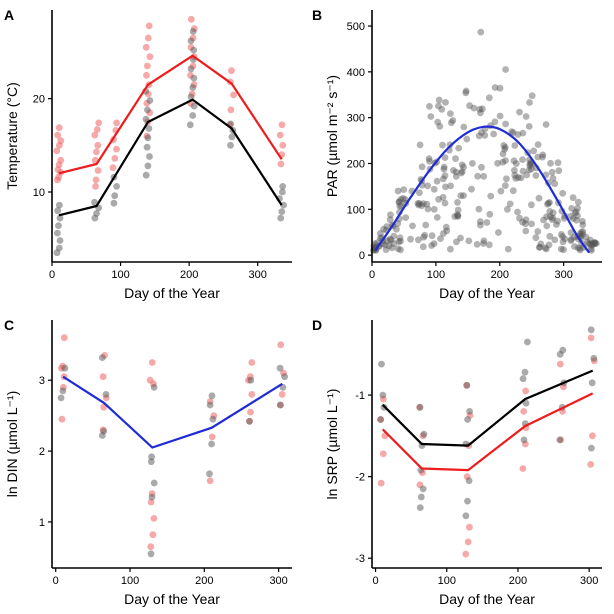  What do you see at coordinates (362, 256) in the screenshot?
I see `y-tick-label: 0` at bounding box center [362, 256].